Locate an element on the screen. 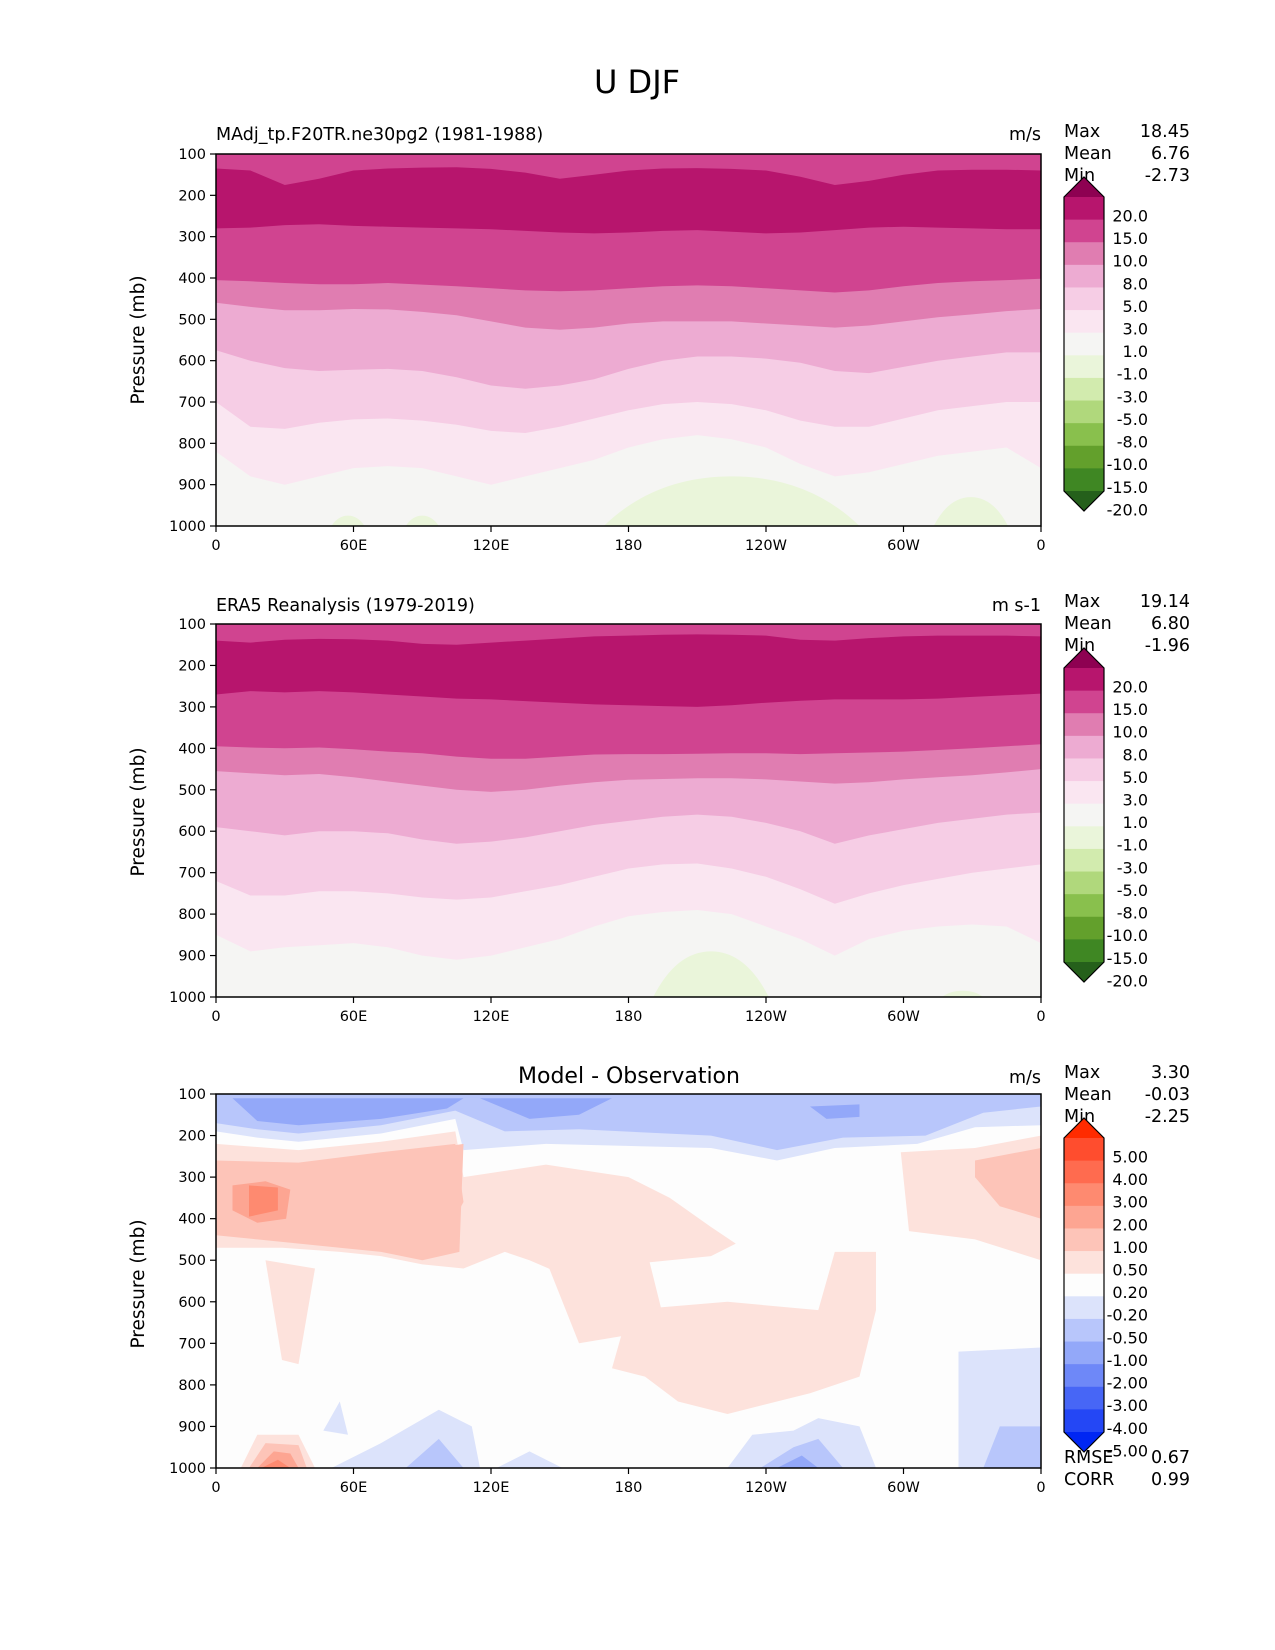 The height and width of the screenshot is (1650, 1275). colorbar-tick-label: -0.50 is located at coordinates (1127, 1337).